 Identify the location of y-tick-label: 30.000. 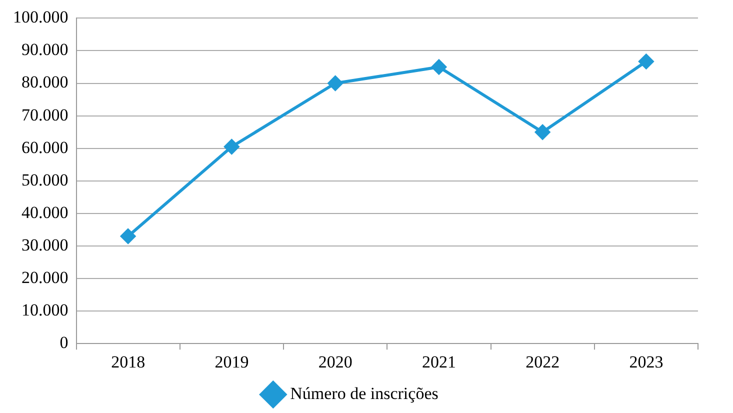
(45, 244).